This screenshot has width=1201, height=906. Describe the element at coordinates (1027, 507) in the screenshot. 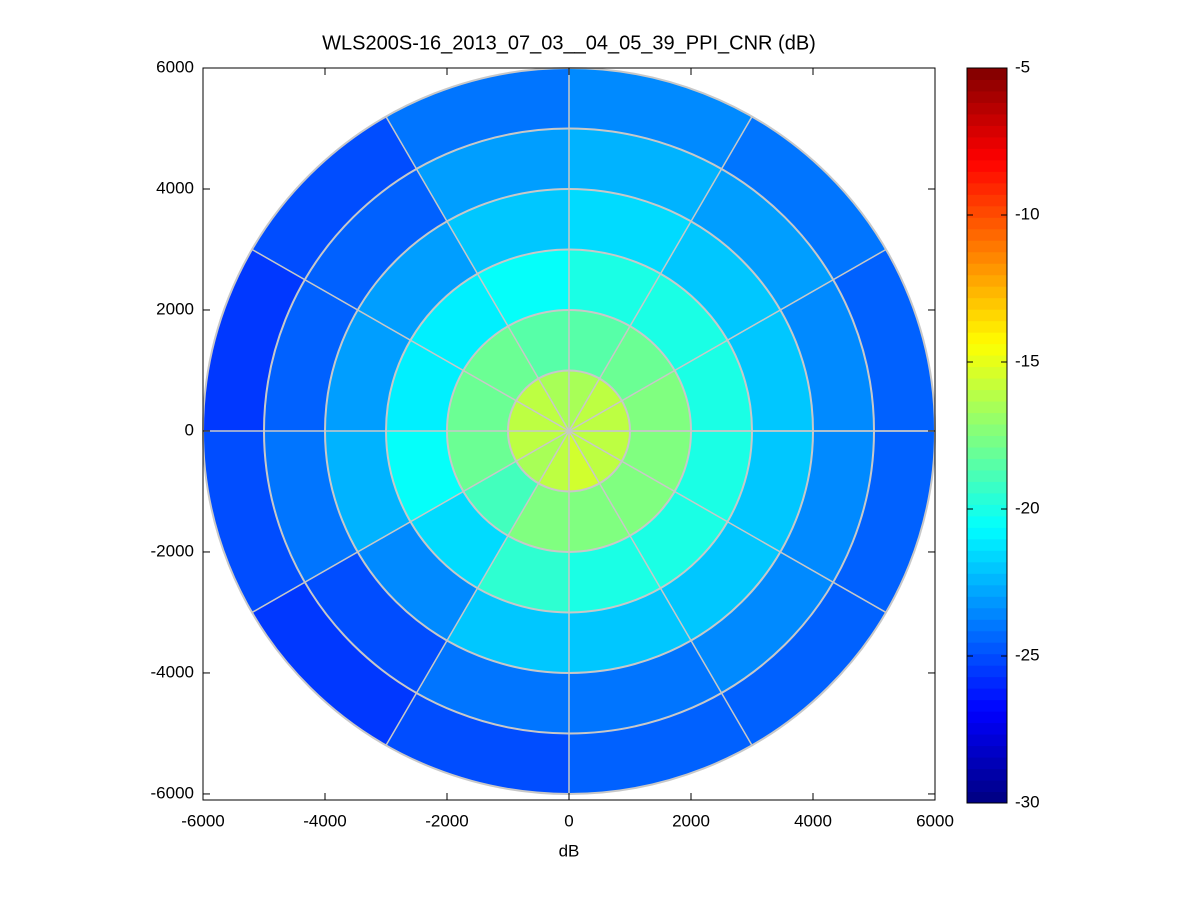

I see `colorbar-tick-label: -20` at that location.